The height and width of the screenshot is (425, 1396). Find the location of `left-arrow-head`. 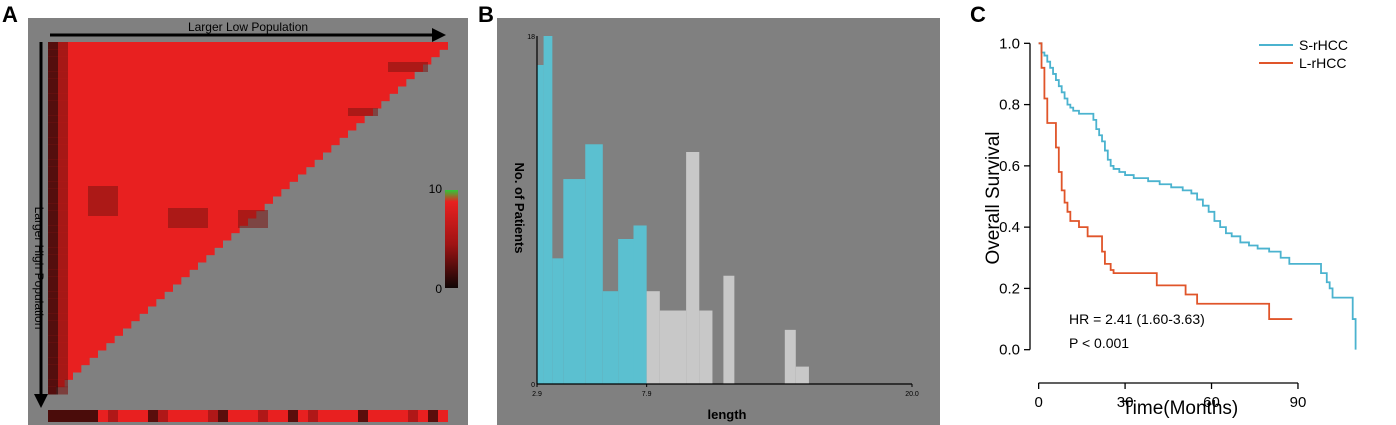

left-arrow-head is located at coordinates (41, 401).